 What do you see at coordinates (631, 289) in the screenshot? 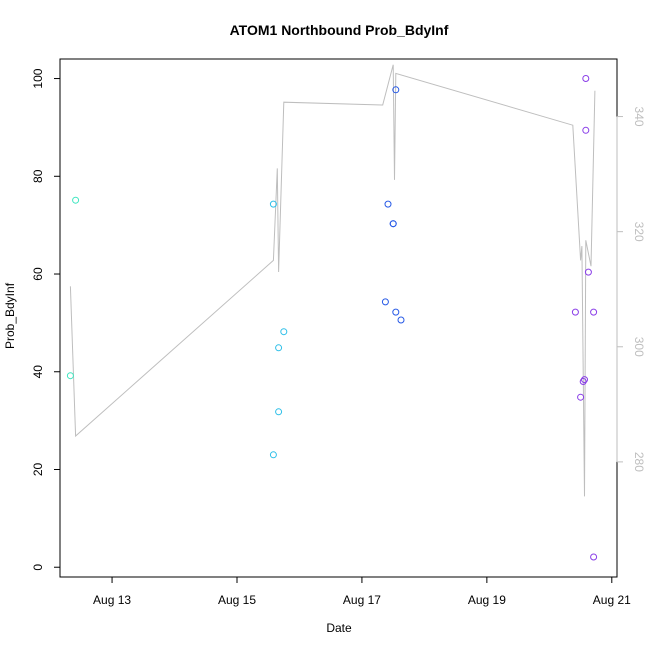
I see `y2-axis: 280 300 320 340` at bounding box center [631, 289].